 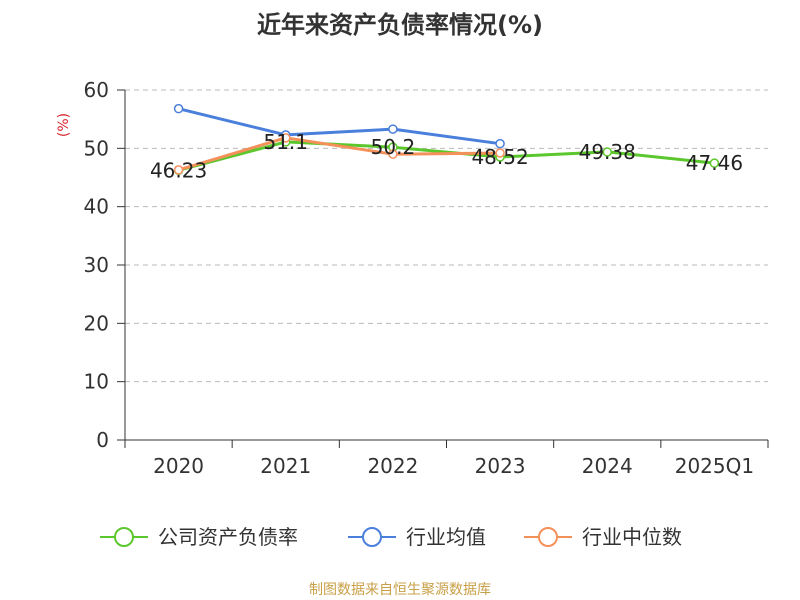 I want to click on y-axis-unit: (%), so click(x=64, y=125).